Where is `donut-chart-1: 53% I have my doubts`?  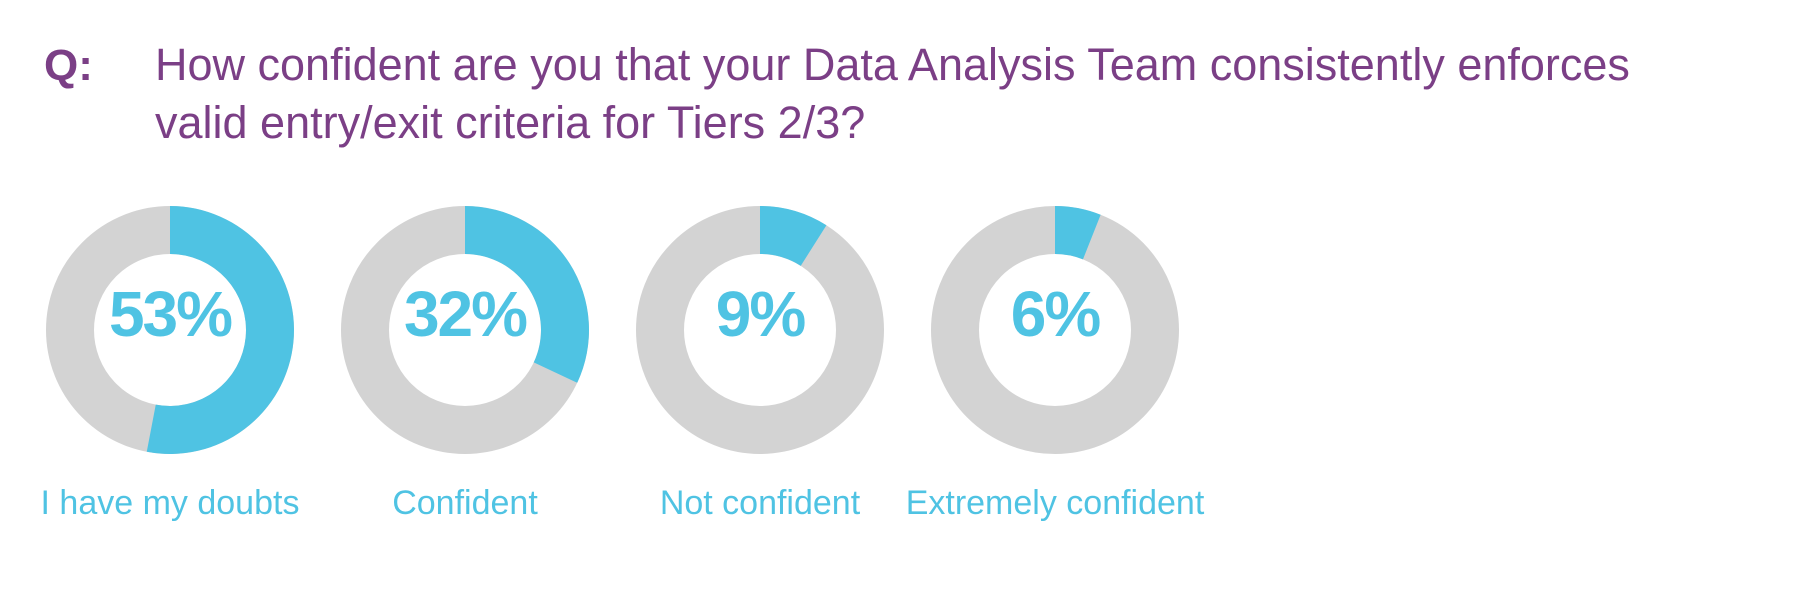
donut-chart-1: 53% I have my doubts is located at coordinates (170, 390).